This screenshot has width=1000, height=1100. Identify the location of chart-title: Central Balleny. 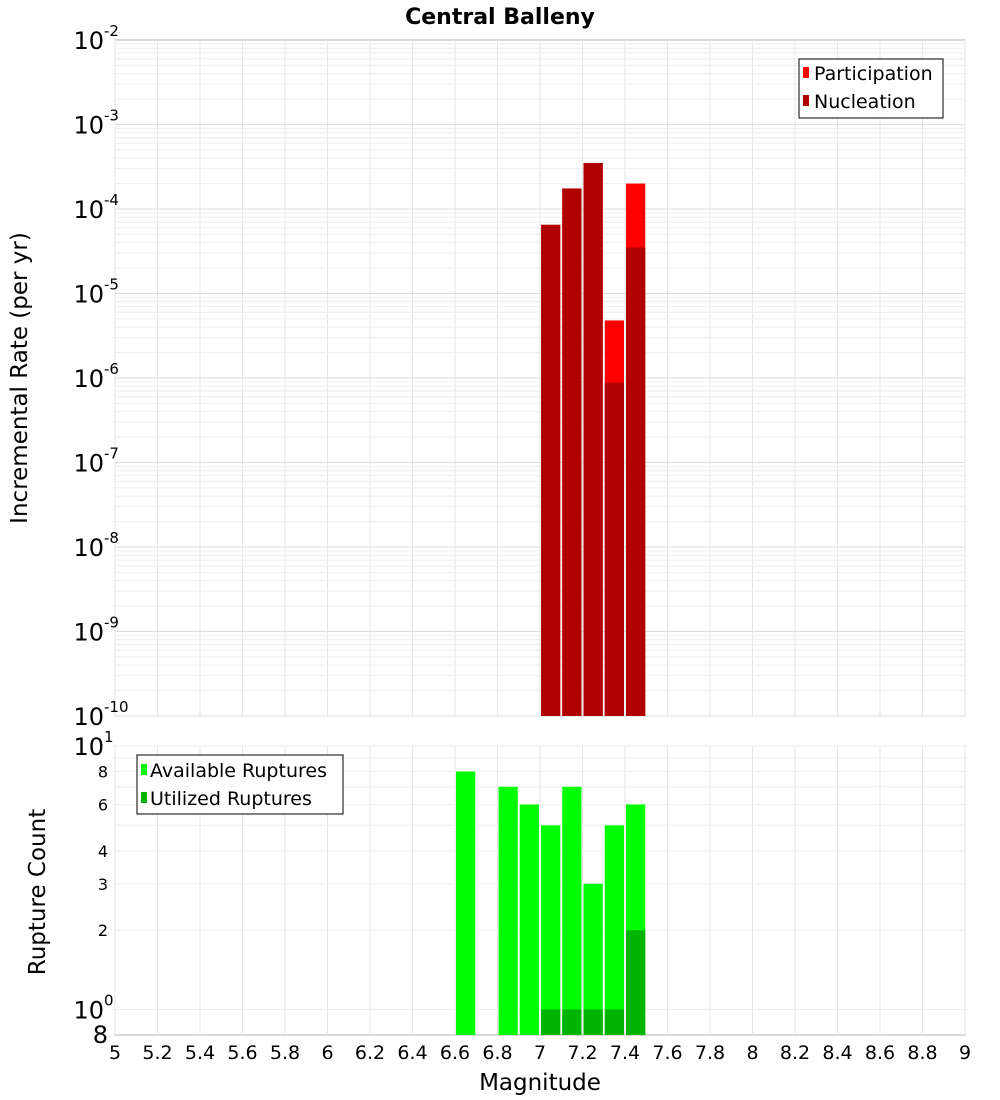
(500, 17).